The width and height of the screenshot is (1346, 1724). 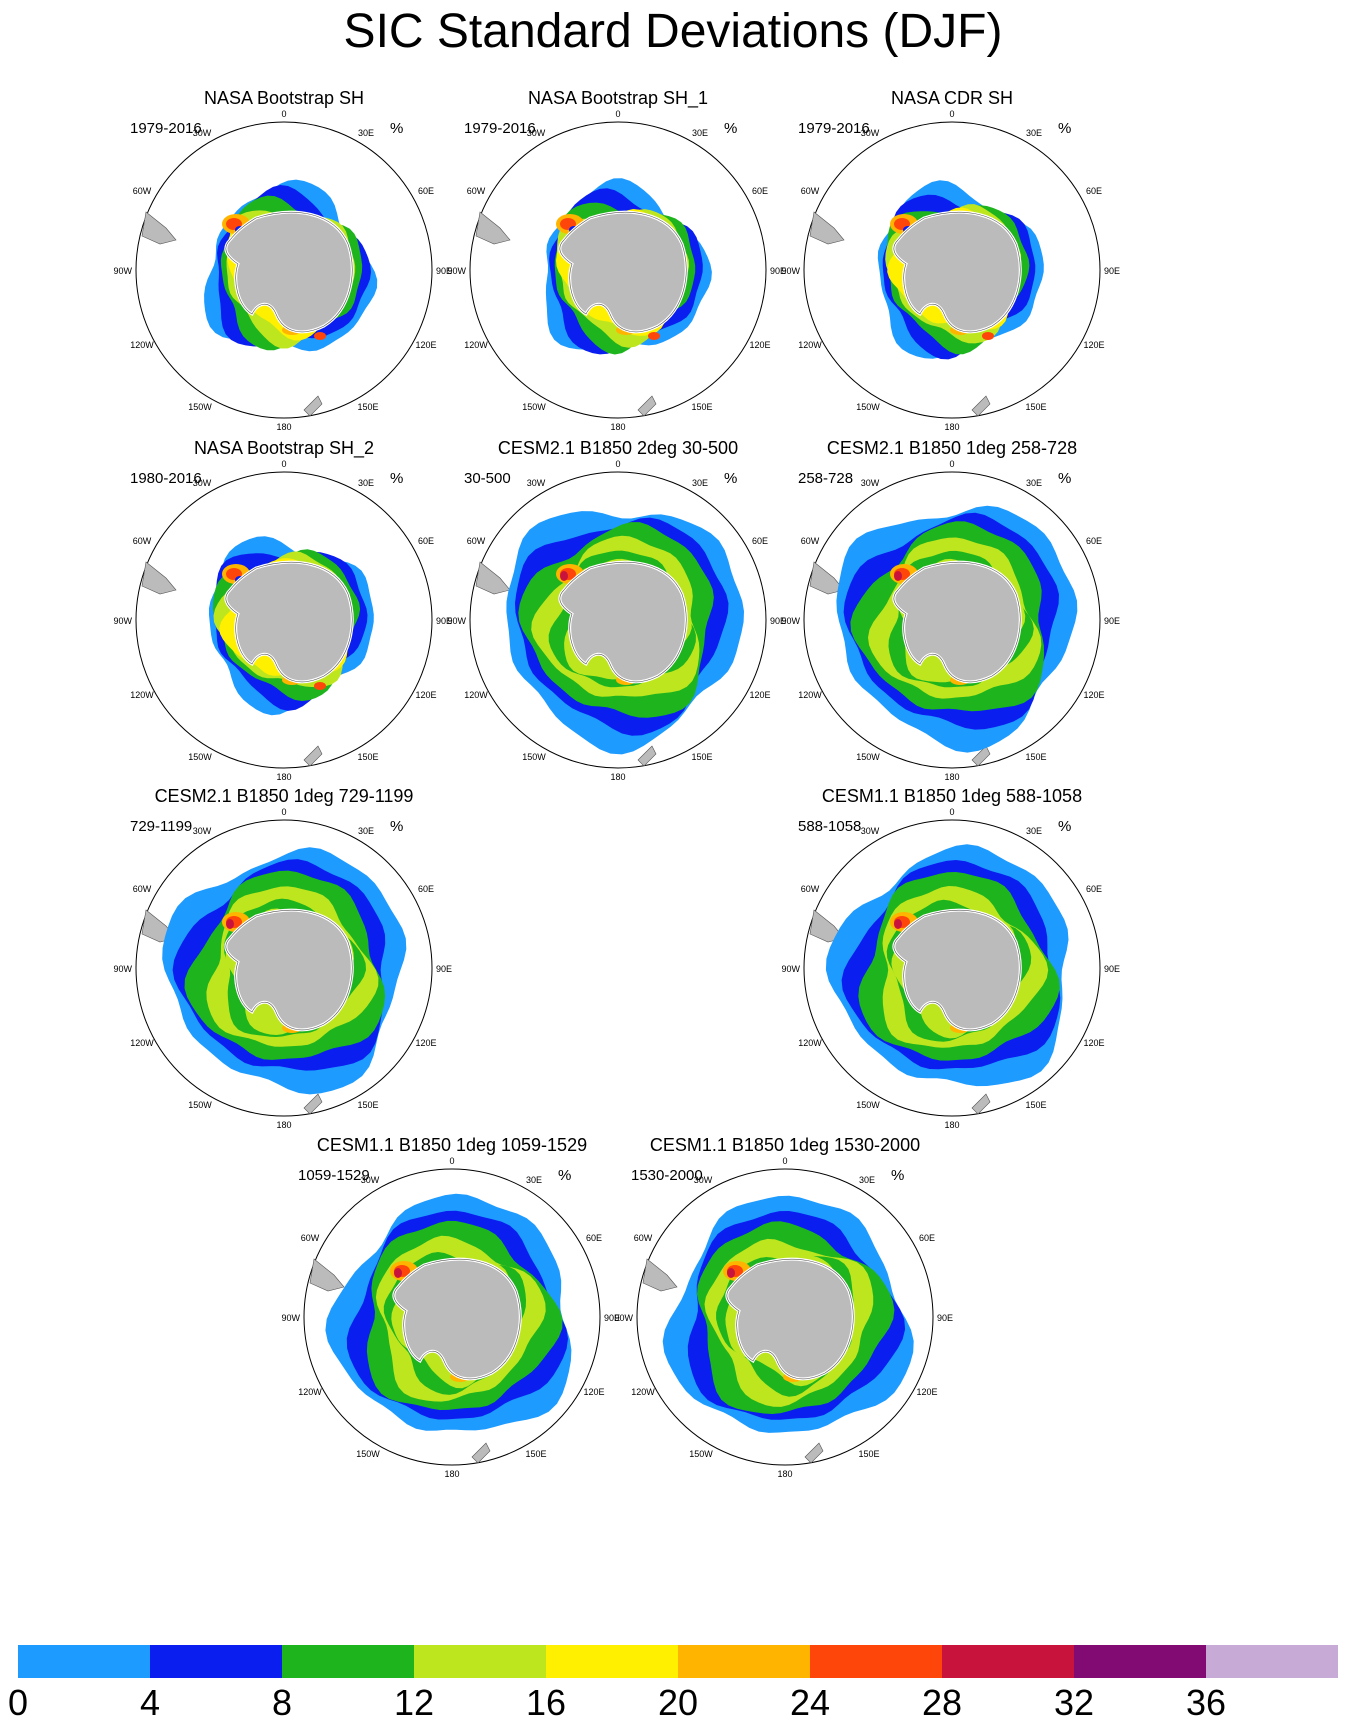 I want to click on panel-title: NASA CDR SH, so click(x=952, y=98).